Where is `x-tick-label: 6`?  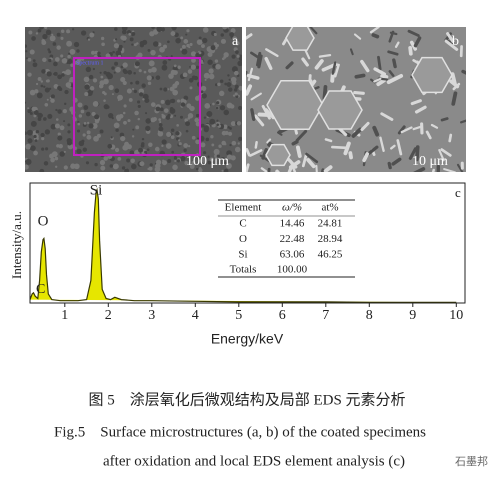 x-tick-label: 6 is located at coordinates (282, 315).